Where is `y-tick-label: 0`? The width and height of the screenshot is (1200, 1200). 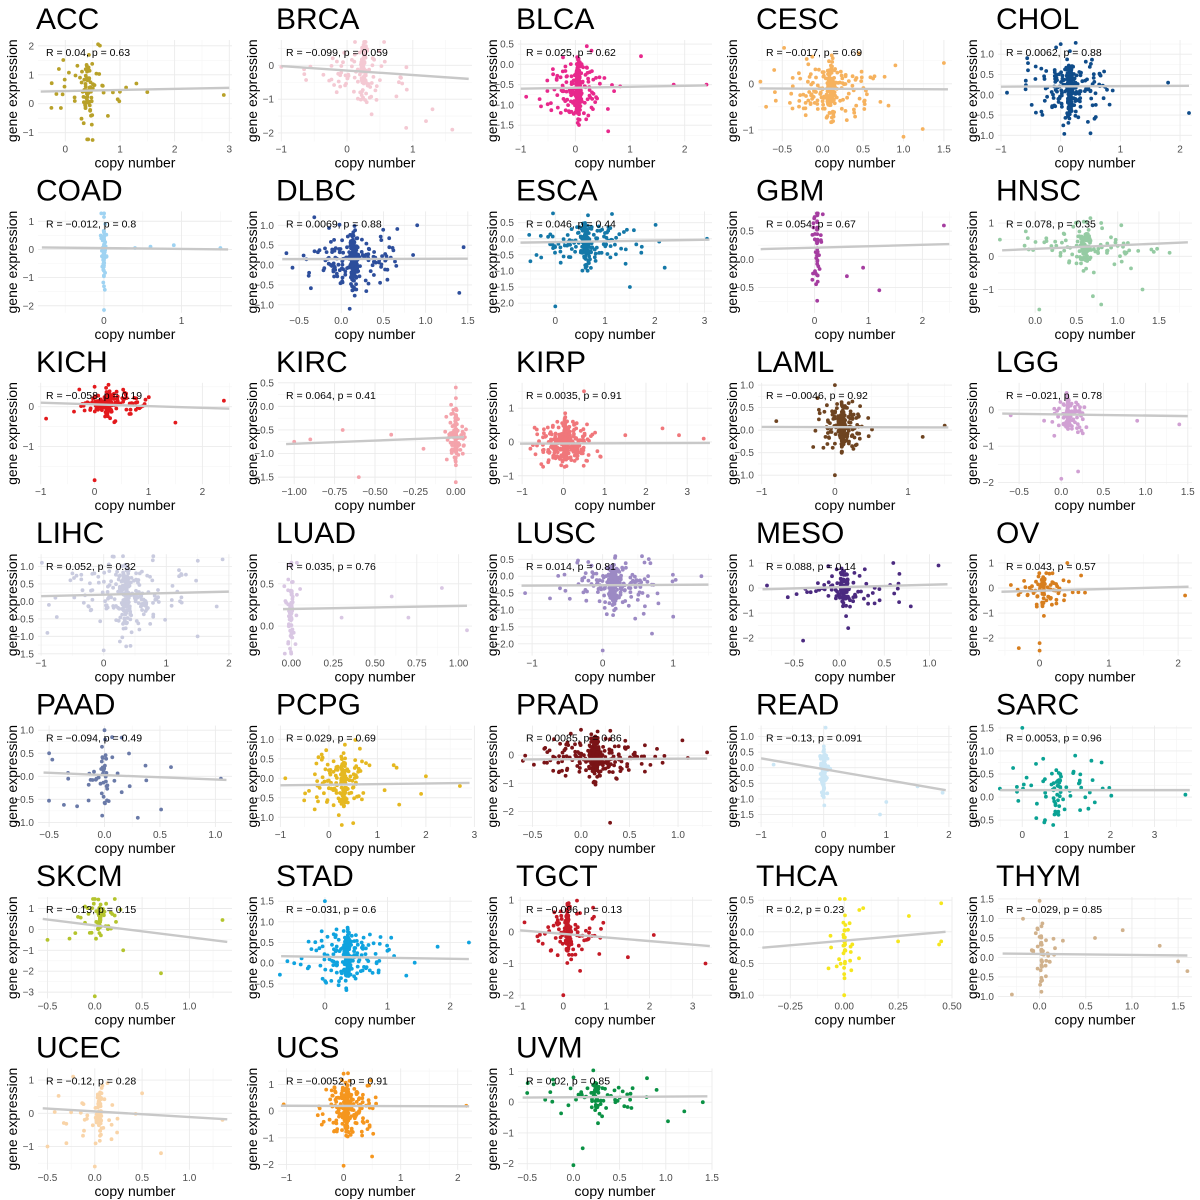
y-tick-label: 0 is located at coordinates (511, 442).